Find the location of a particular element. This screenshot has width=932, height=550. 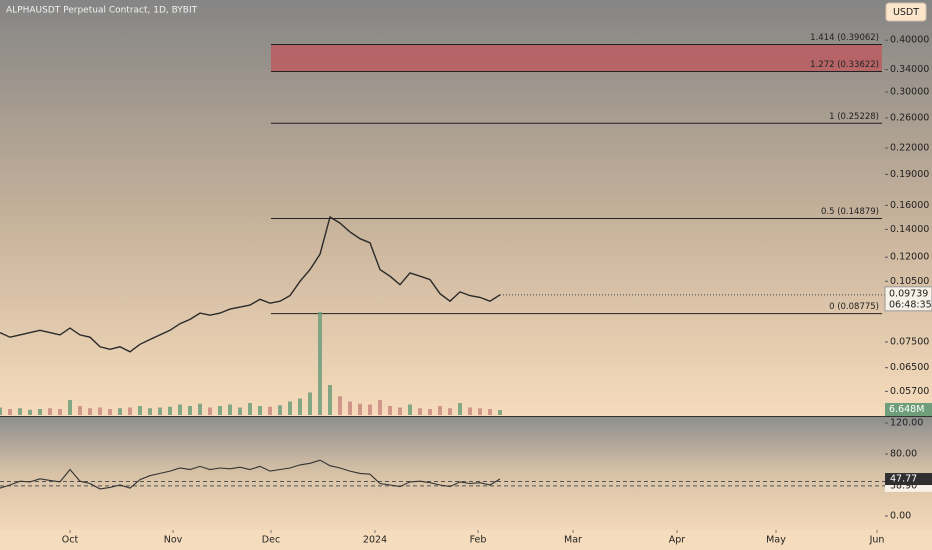

y-tick-label: 0.05700 is located at coordinates (909, 391).